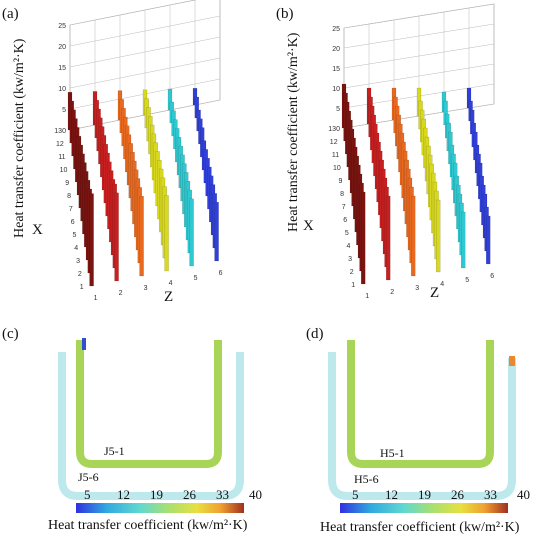 The height and width of the screenshot is (543, 550). I want to click on pipe-label-h5-6: H5-6, so click(366, 479).